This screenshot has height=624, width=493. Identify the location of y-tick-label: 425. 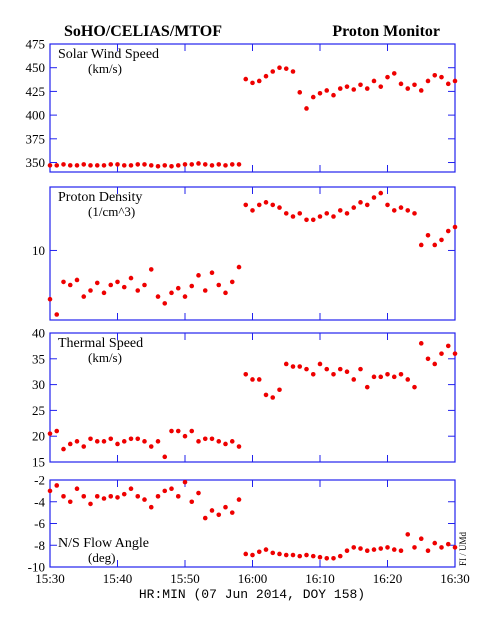
(36, 91).